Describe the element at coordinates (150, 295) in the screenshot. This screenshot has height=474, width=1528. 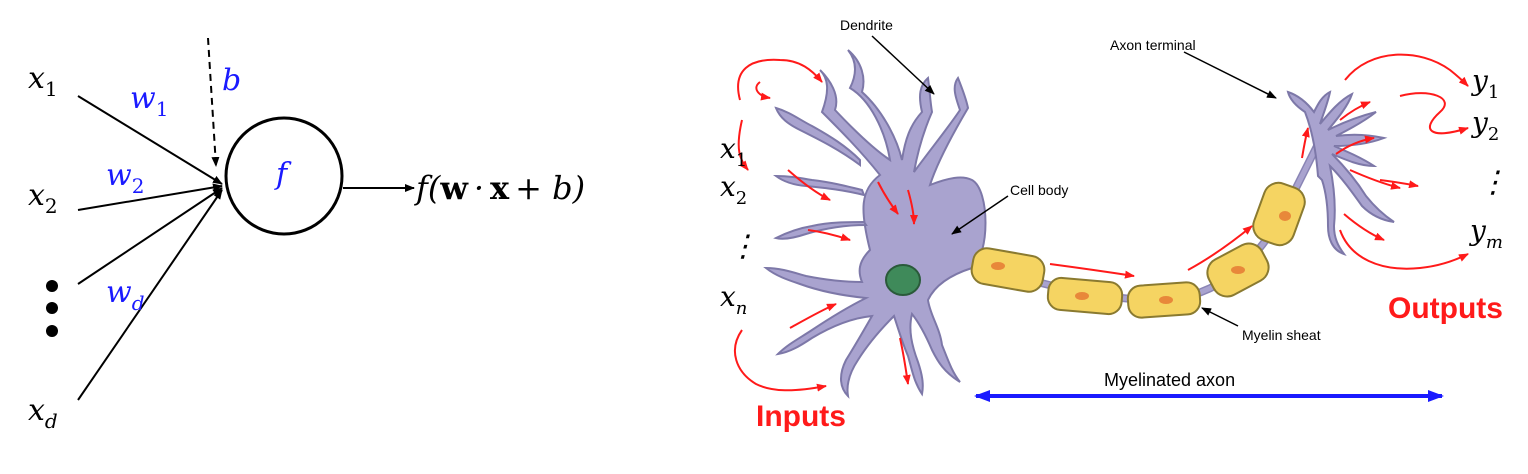
I see `input-edge-d` at that location.